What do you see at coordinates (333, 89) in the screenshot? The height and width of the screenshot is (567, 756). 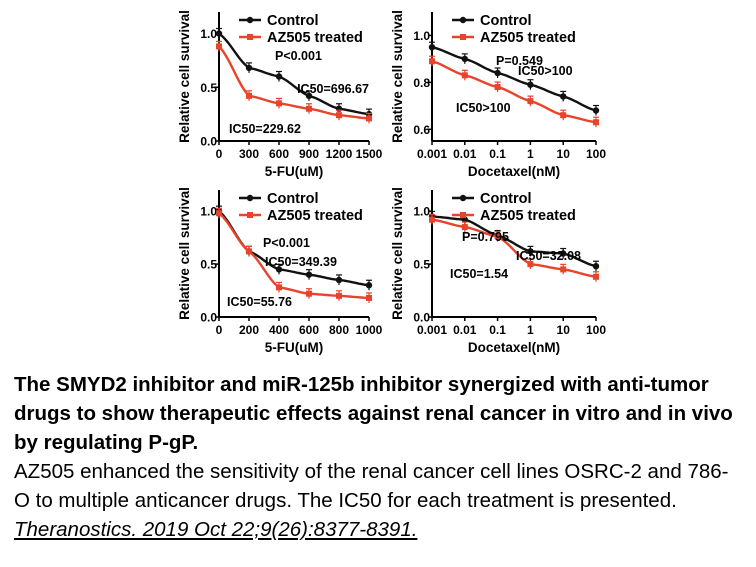 I see `annotation-text: IC50=696.67` at bounding box center [333, 89].